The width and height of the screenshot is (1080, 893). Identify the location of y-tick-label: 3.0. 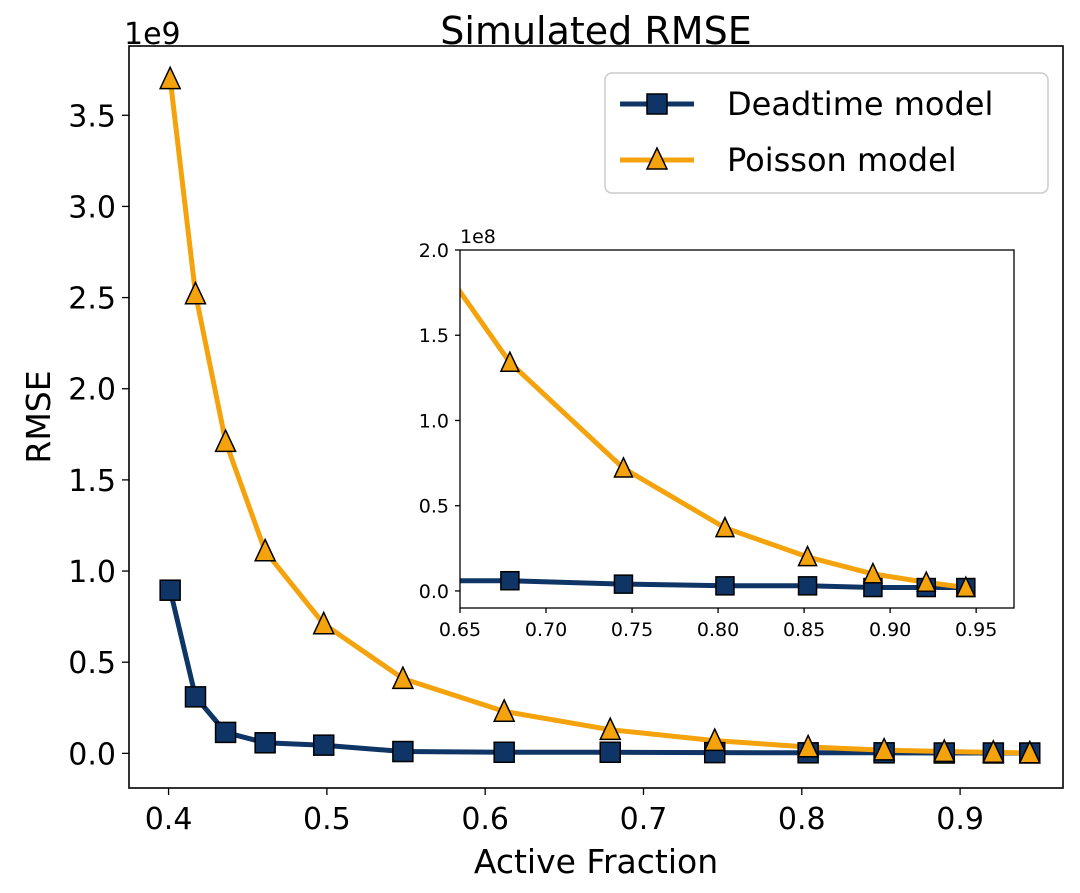
(92, 207).